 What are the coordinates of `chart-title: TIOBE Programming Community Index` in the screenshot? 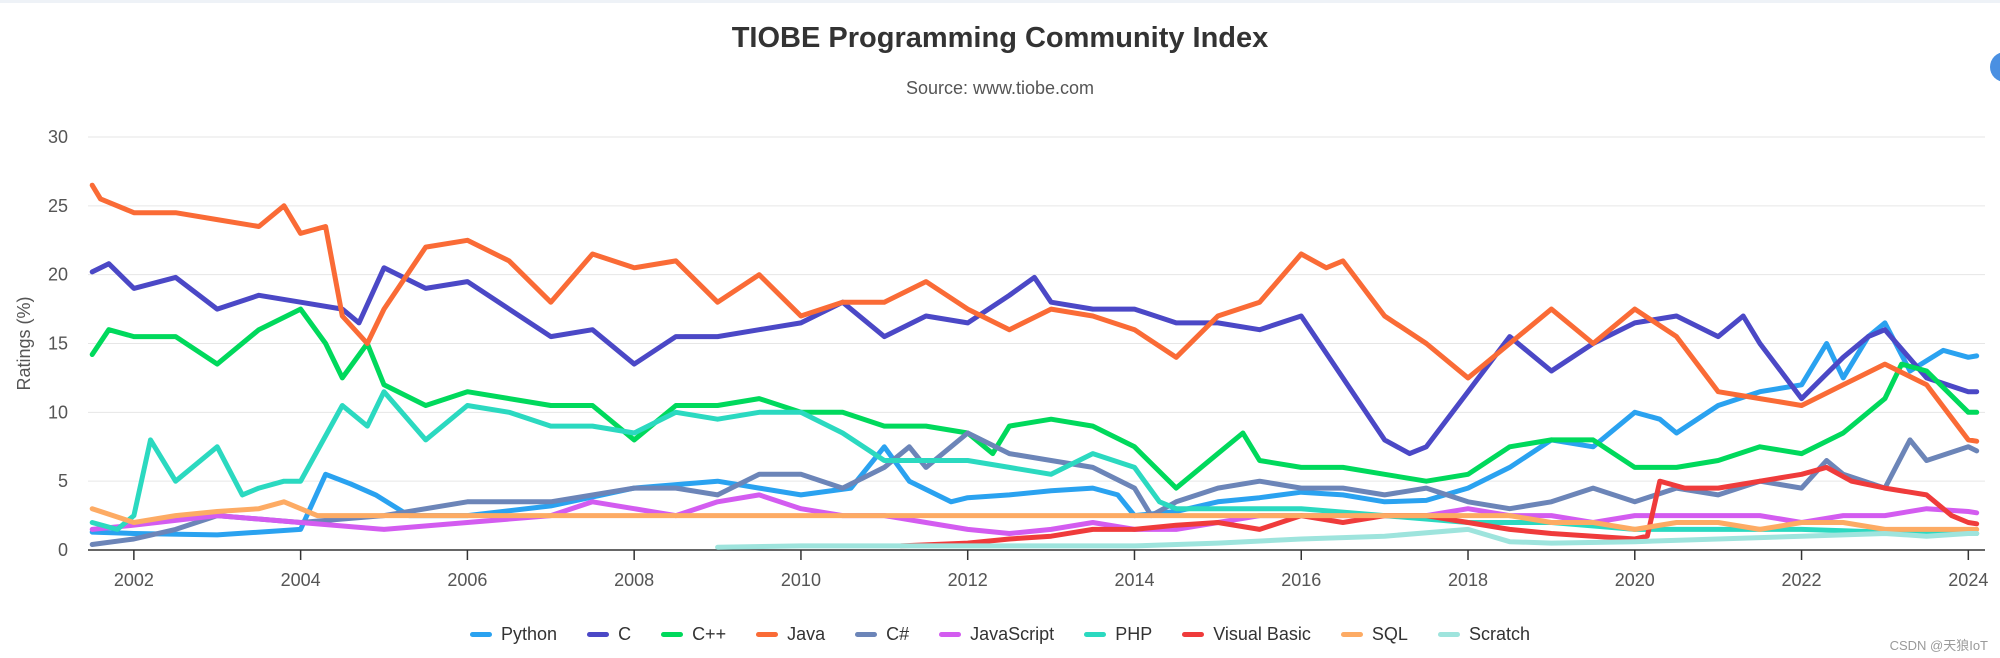 It's located at (1000, 38).